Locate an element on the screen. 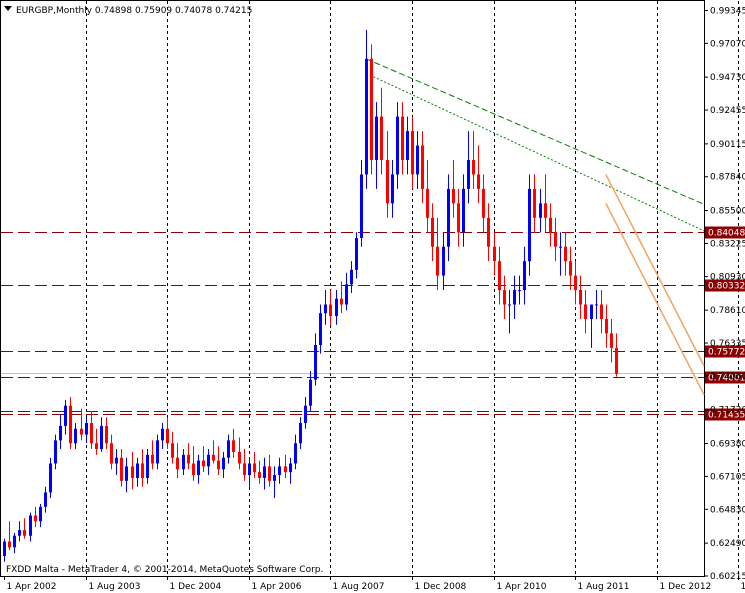  y-tick-label: 0.87840 is located at coordinates (727, 178).